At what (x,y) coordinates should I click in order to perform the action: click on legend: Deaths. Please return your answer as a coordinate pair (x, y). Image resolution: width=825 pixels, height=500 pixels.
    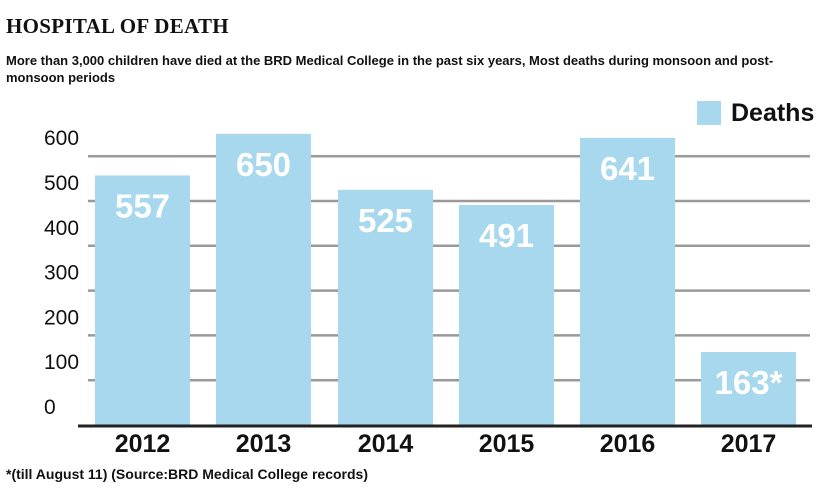
    Looking at the image, I should click on (756, 112).